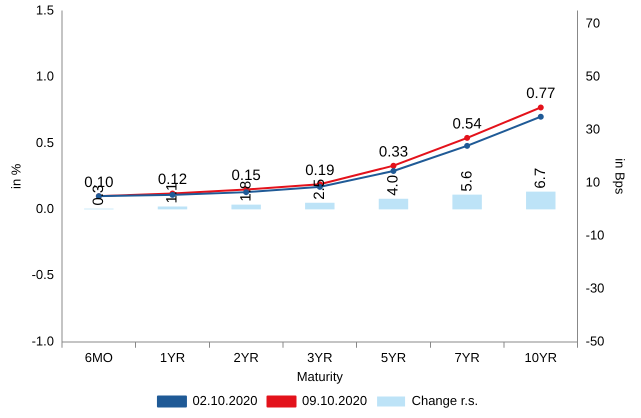  Describe the element at coordinates (540, 178) in the screenshot. I see `data-label: 6.7` at that location.